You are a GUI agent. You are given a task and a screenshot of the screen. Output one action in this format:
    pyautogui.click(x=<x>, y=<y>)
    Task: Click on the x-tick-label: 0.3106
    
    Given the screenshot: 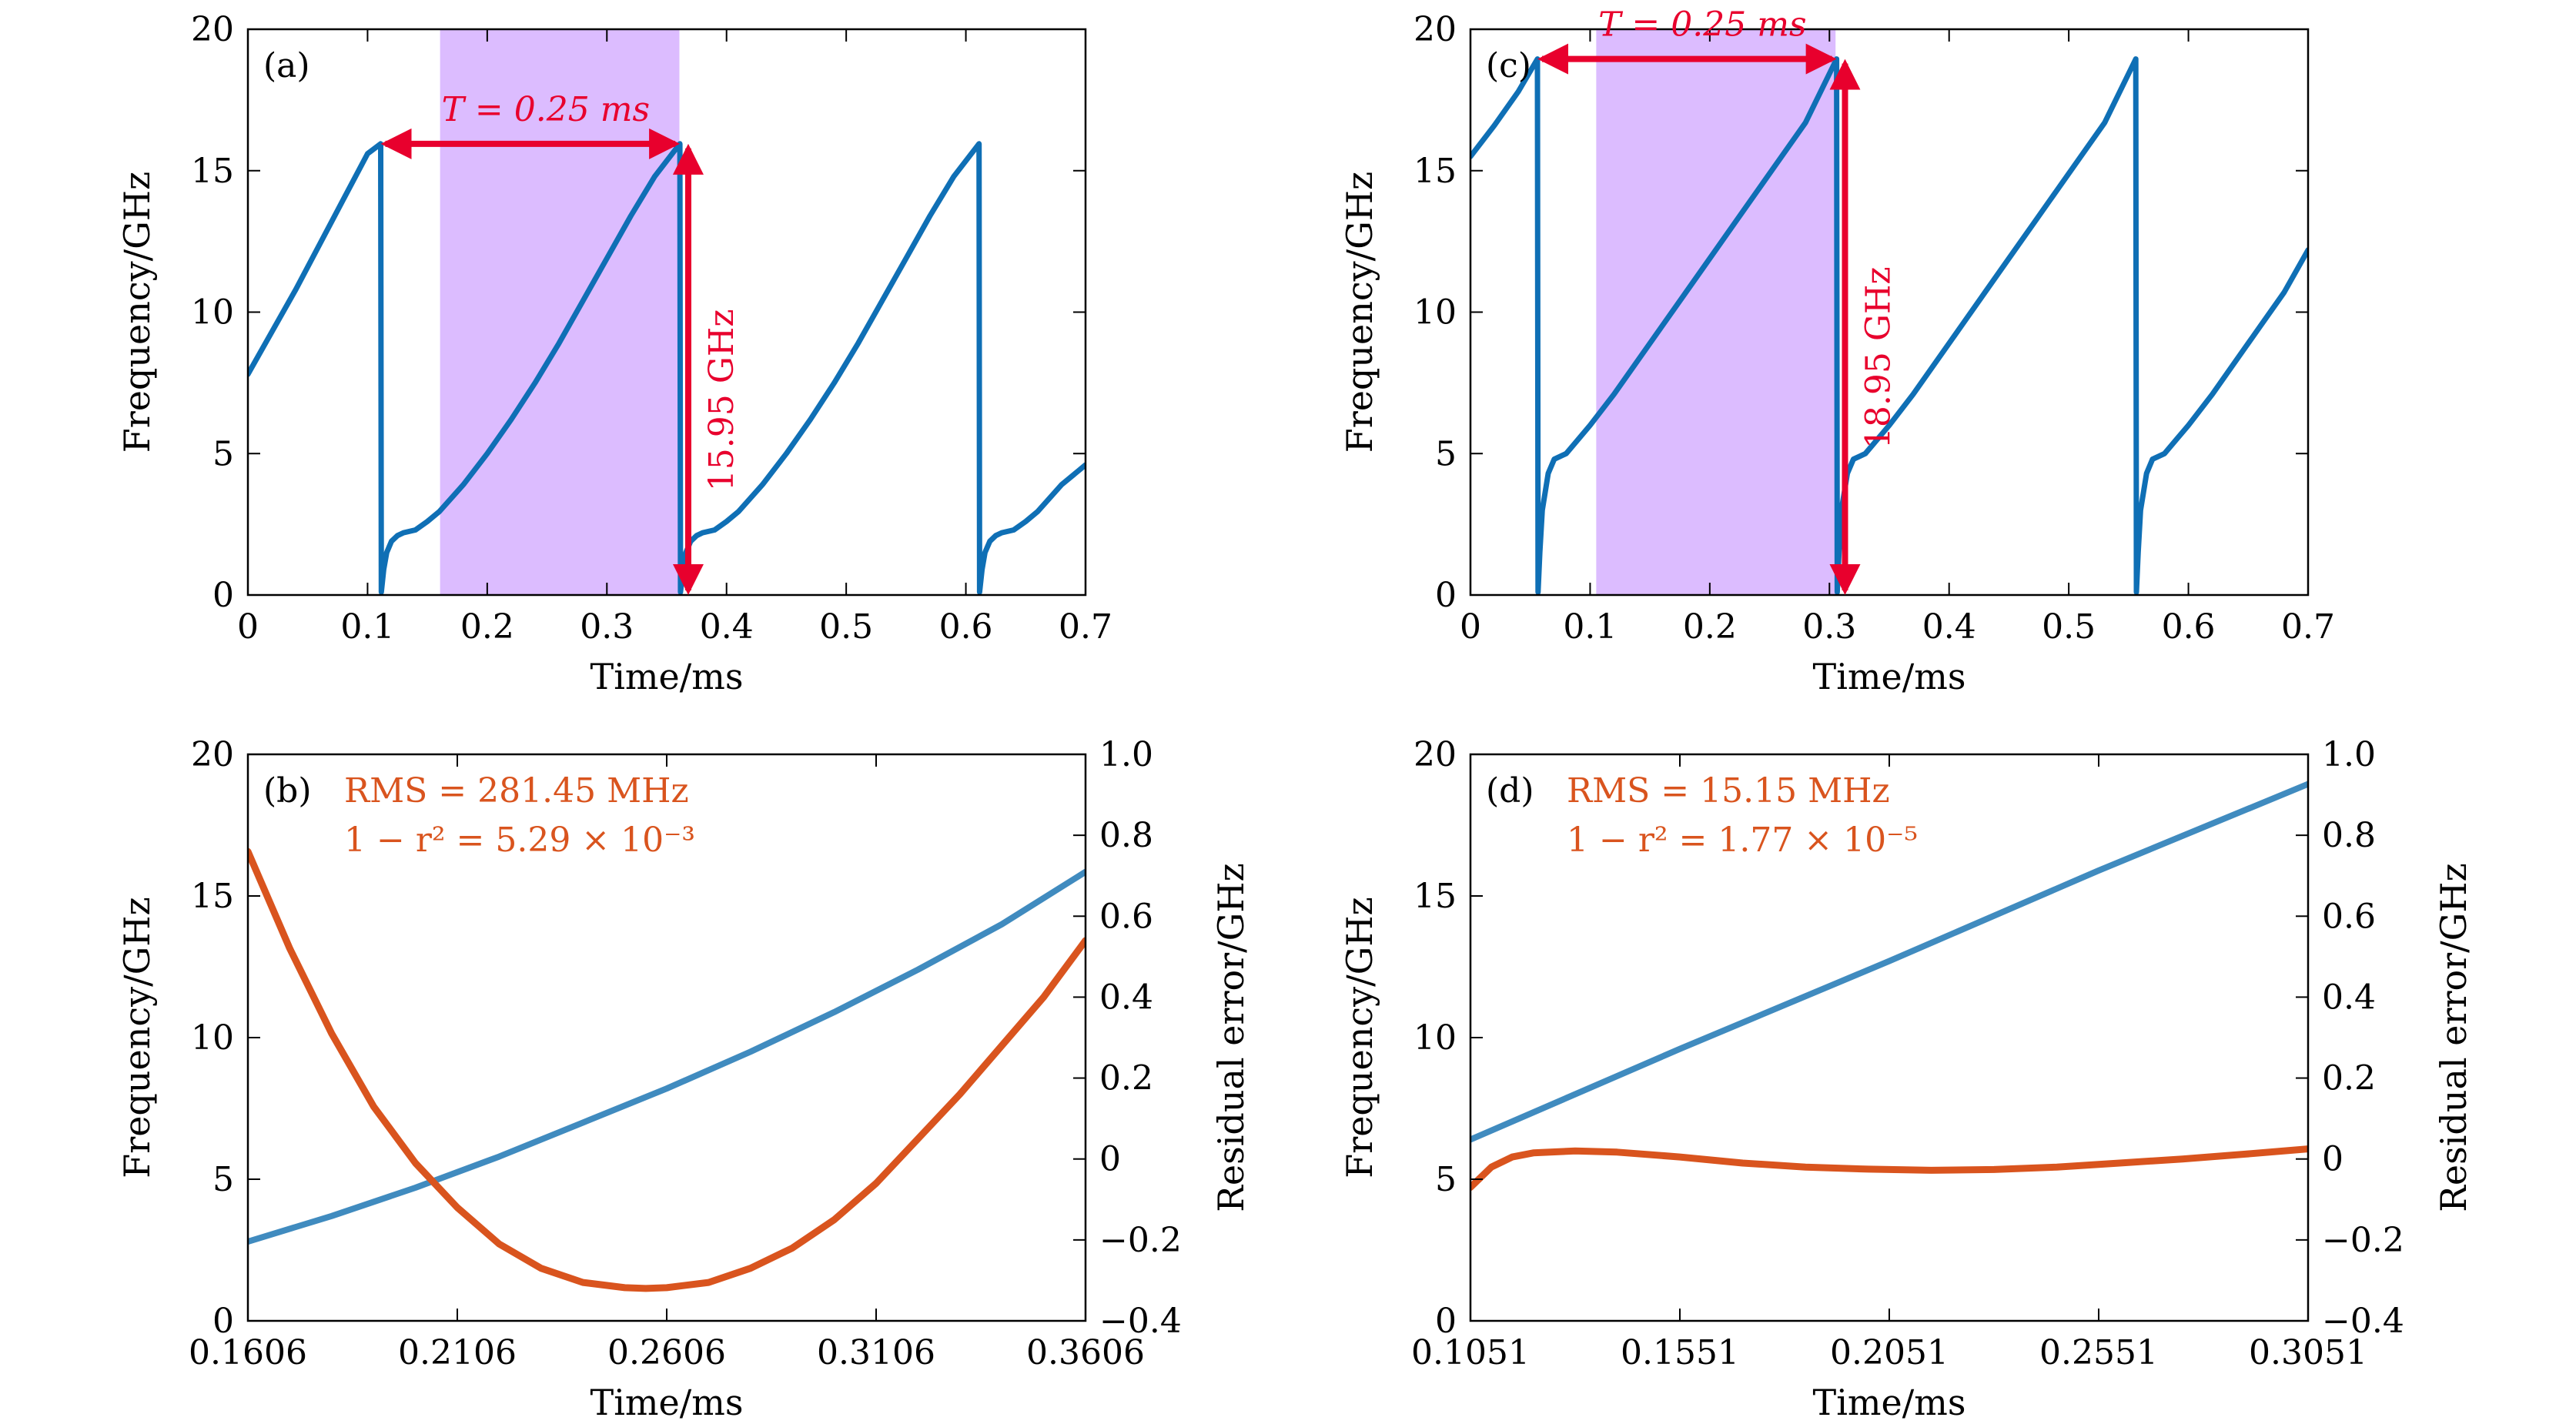 What is the action you would take?
    pyautogui.click(x=876, y=1353)
    